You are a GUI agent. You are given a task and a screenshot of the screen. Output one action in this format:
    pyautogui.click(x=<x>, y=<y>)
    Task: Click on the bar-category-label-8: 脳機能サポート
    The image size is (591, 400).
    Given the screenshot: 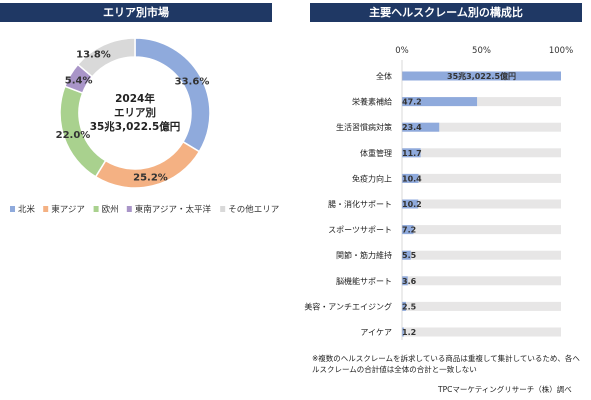 What is the action you would take?
    pyautogui.click(x=364, y=281)
    